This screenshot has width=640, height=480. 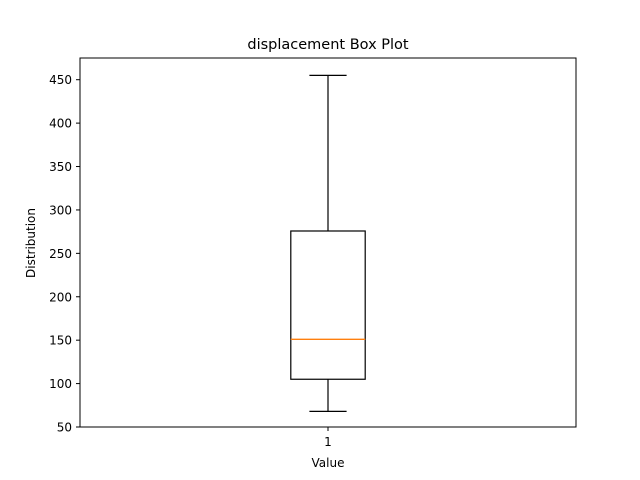 What do you see at coordinates (60, 384) in the screenshot?
I see `y-tick-label: 100` at bounding box center [60, 384].